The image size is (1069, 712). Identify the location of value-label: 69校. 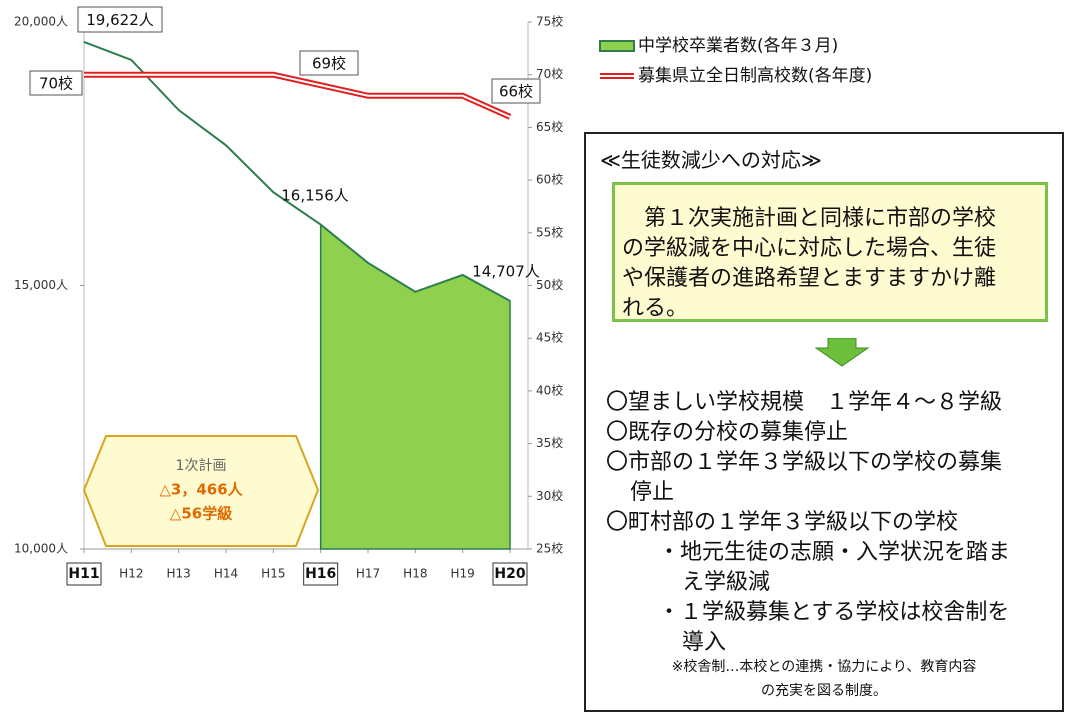
(329, 64).